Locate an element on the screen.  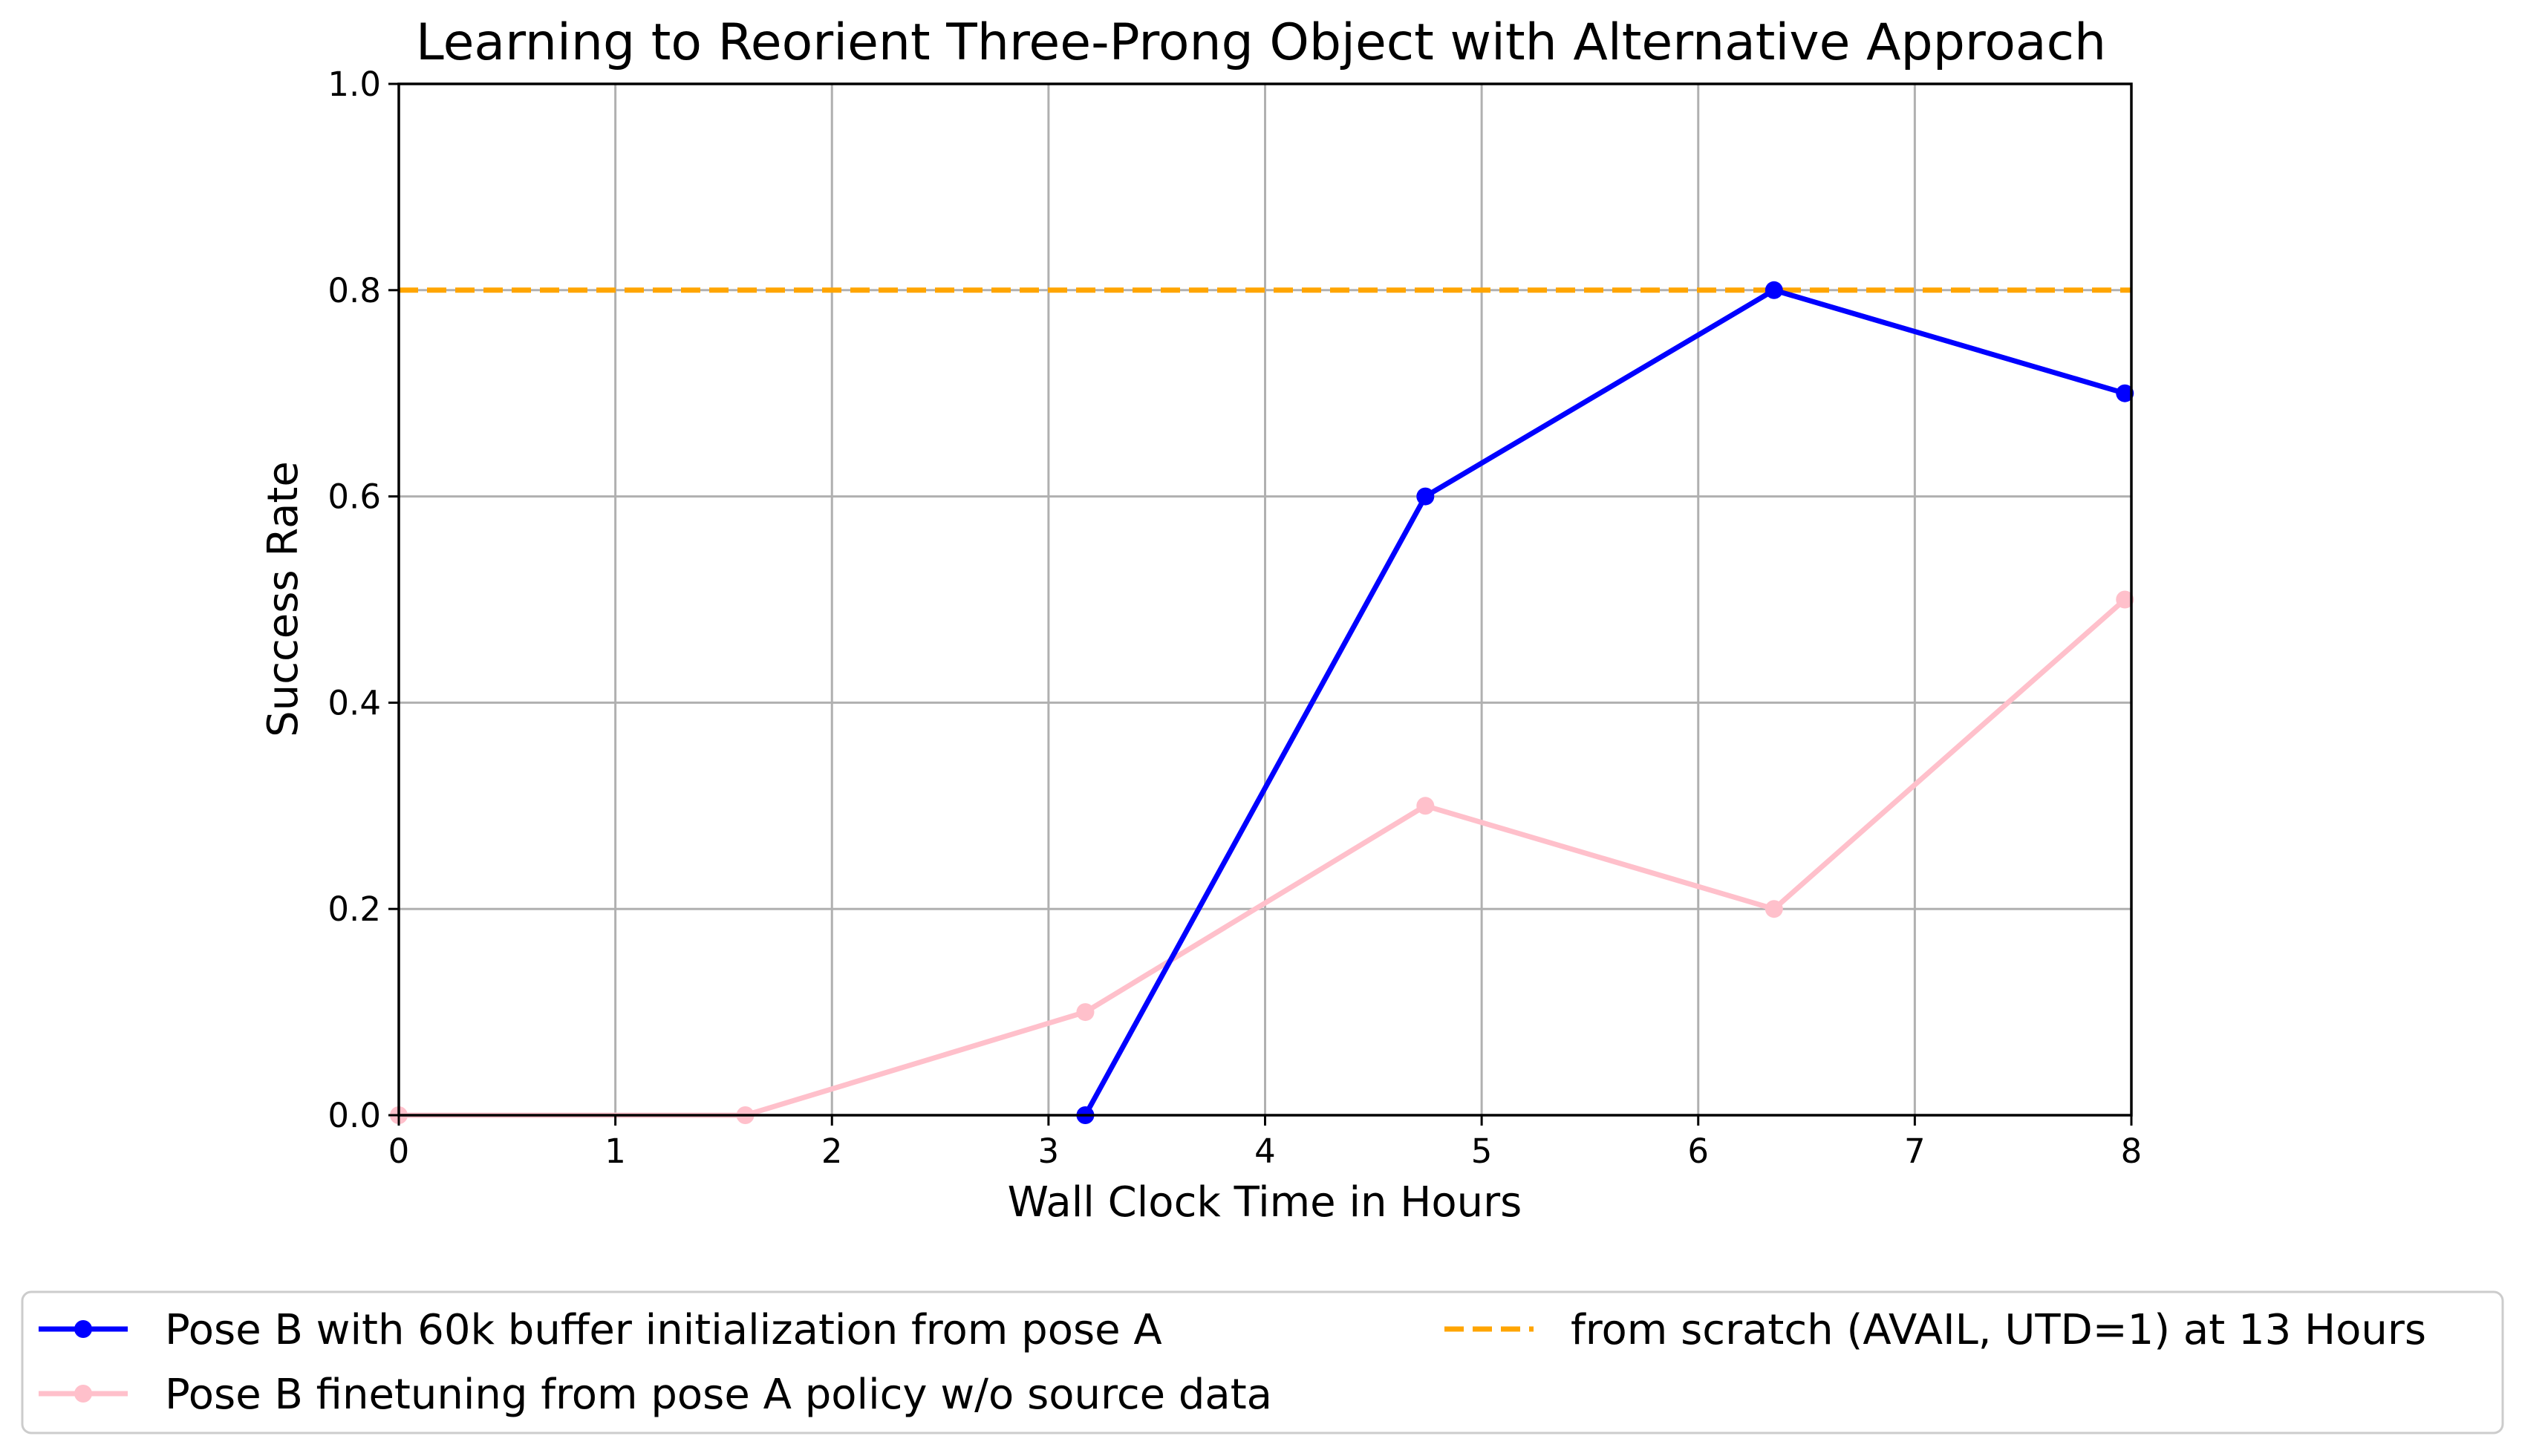
x-tick-label: 4 is located at coordinates (1265, 1151).